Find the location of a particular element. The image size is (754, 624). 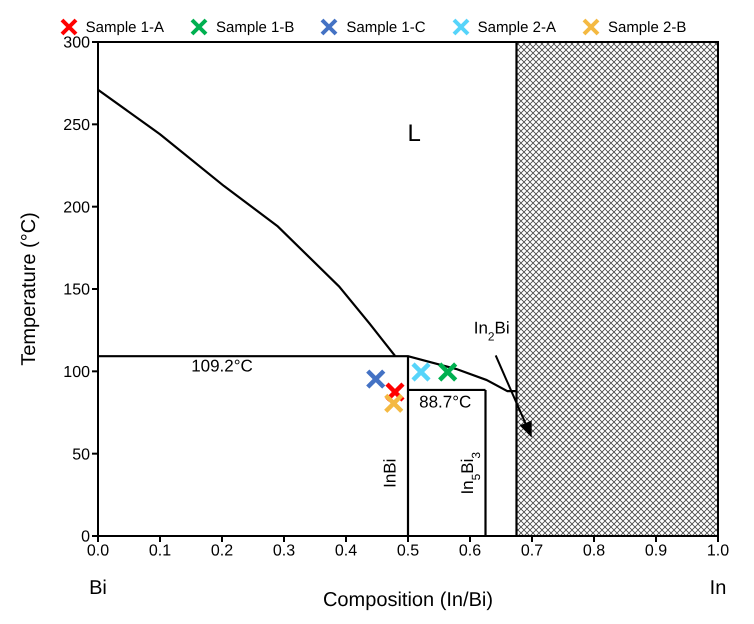

x-tick-label: 0.2 is located at coordinates (222, 551).